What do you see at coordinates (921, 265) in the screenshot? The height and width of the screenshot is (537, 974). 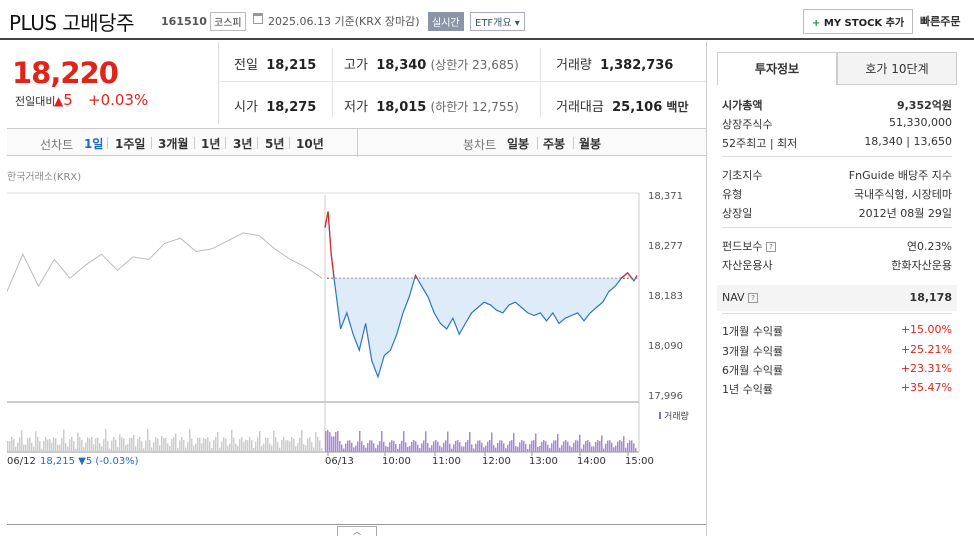 I see `manager-value: 한화자산운용` at bounding box center [921, 265].